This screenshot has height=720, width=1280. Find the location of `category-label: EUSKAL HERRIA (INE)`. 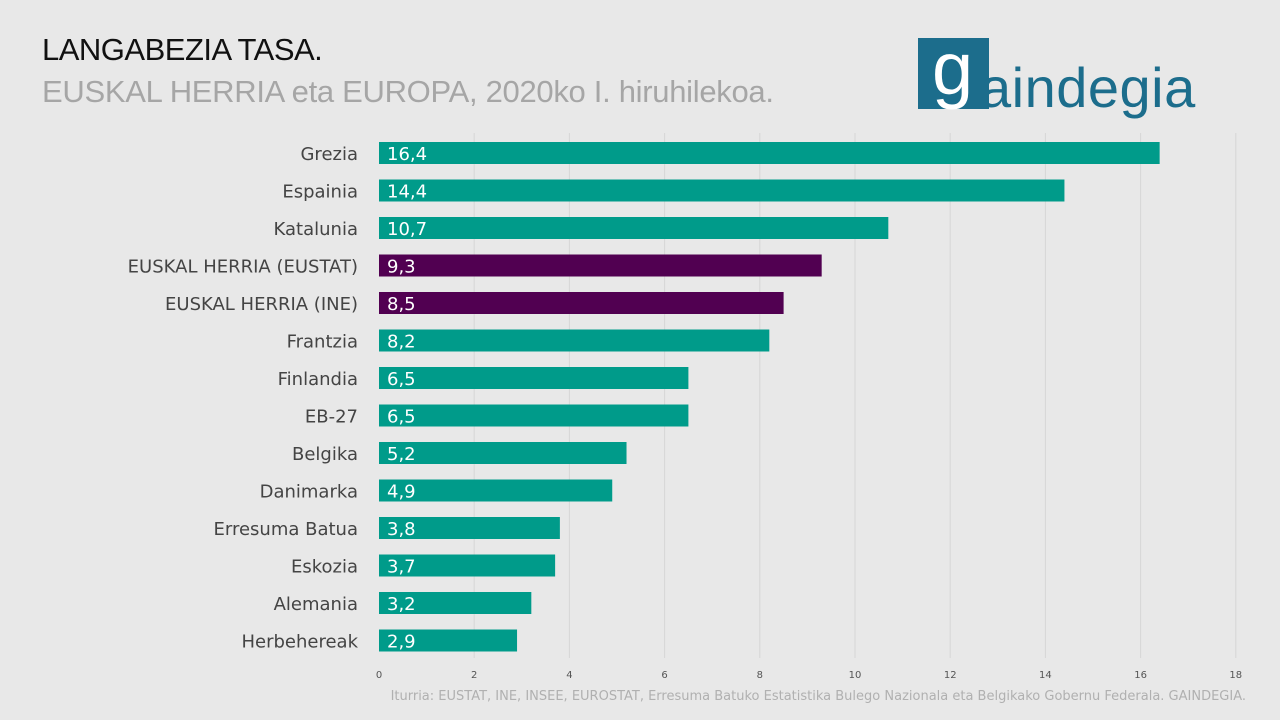

category-label: EUSKAL HERRIA (INE) is located at coordinates (261, 304).